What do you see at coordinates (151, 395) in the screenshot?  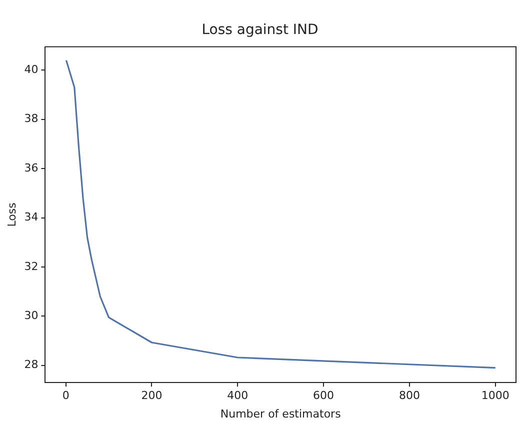 I see `x-tick-label: 200` at bounding box center [151, 395].